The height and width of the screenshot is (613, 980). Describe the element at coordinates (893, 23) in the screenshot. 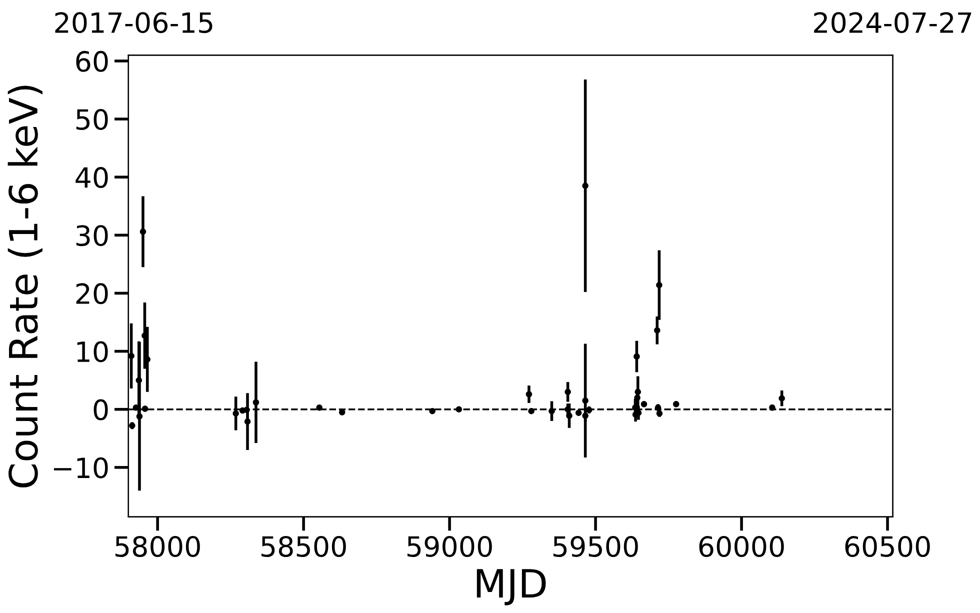

I see `x2-tick-label: 2024-07-27` at that location.